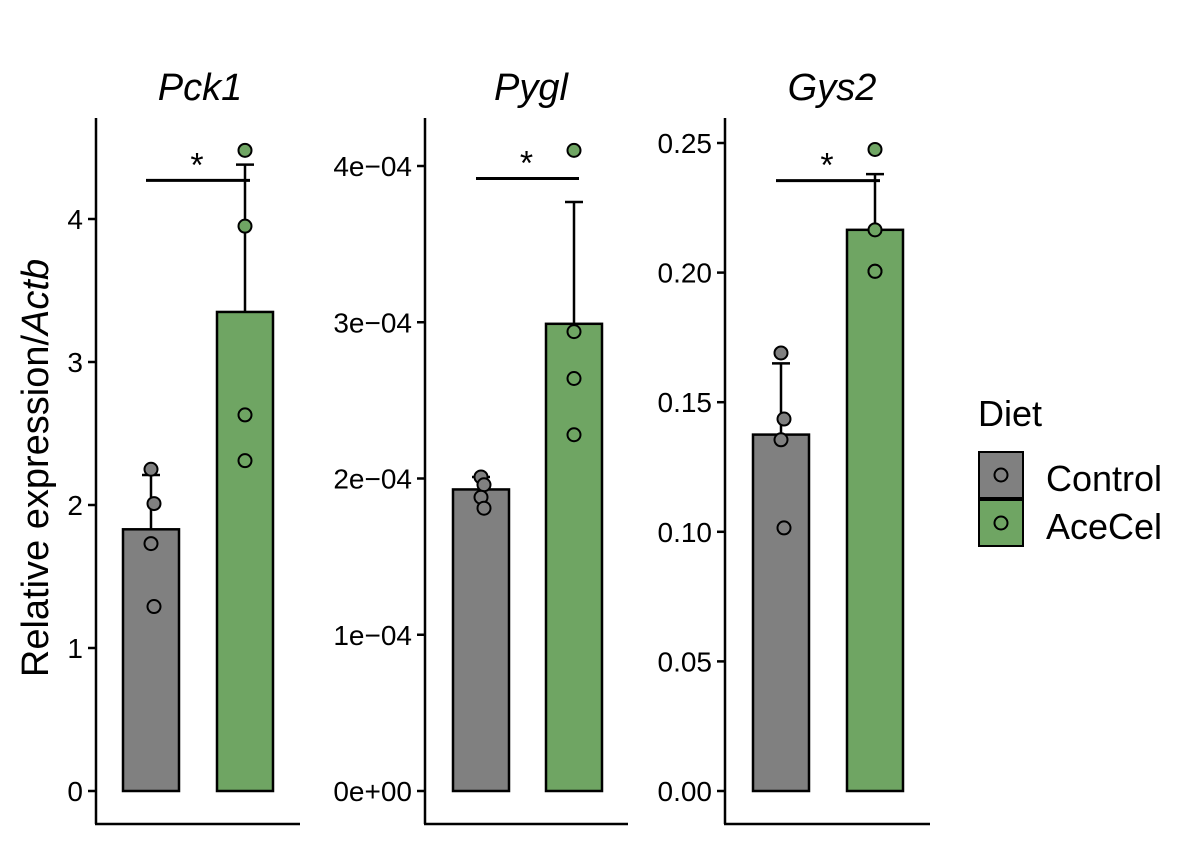 This screenshot has width=1187, height=845. What do you see at coordinates (1001, 475) in the screenshot?
I see `legend-key-control-point` at bounding box center [1001, 475].